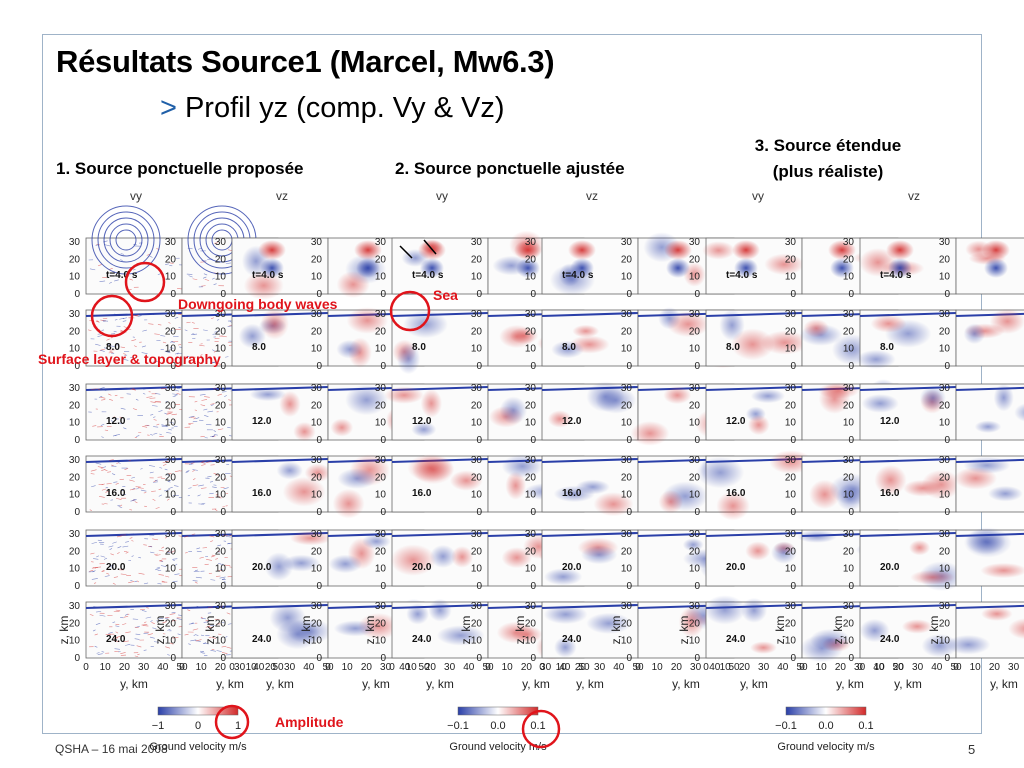 The image size is (1024, 768). Describe the element at coordinates (498, 747) in the screenshot. I see `colorbar-label: Ground velocity m/s` at that location.